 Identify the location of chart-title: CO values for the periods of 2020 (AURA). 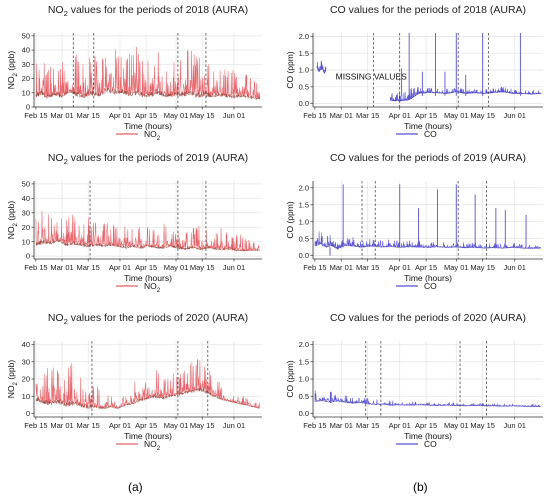
(428, 318).